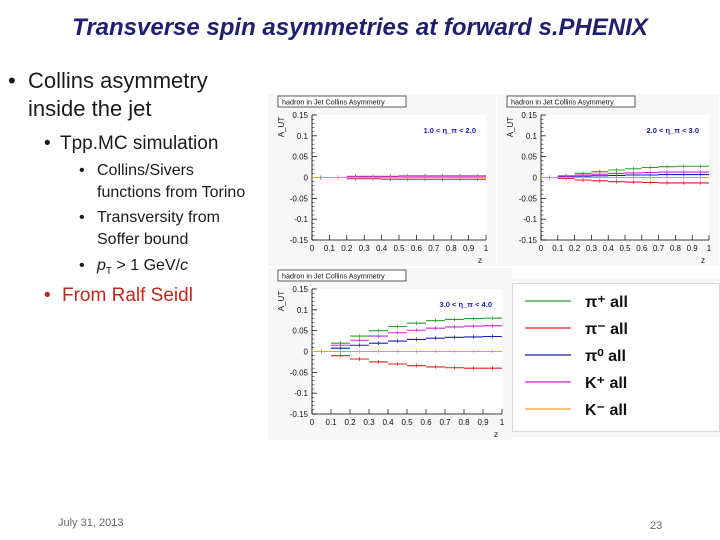  Describe the element at coordinates (576, 410) in the screenshot. I see `legend-entry: K⁻ all` at that location.